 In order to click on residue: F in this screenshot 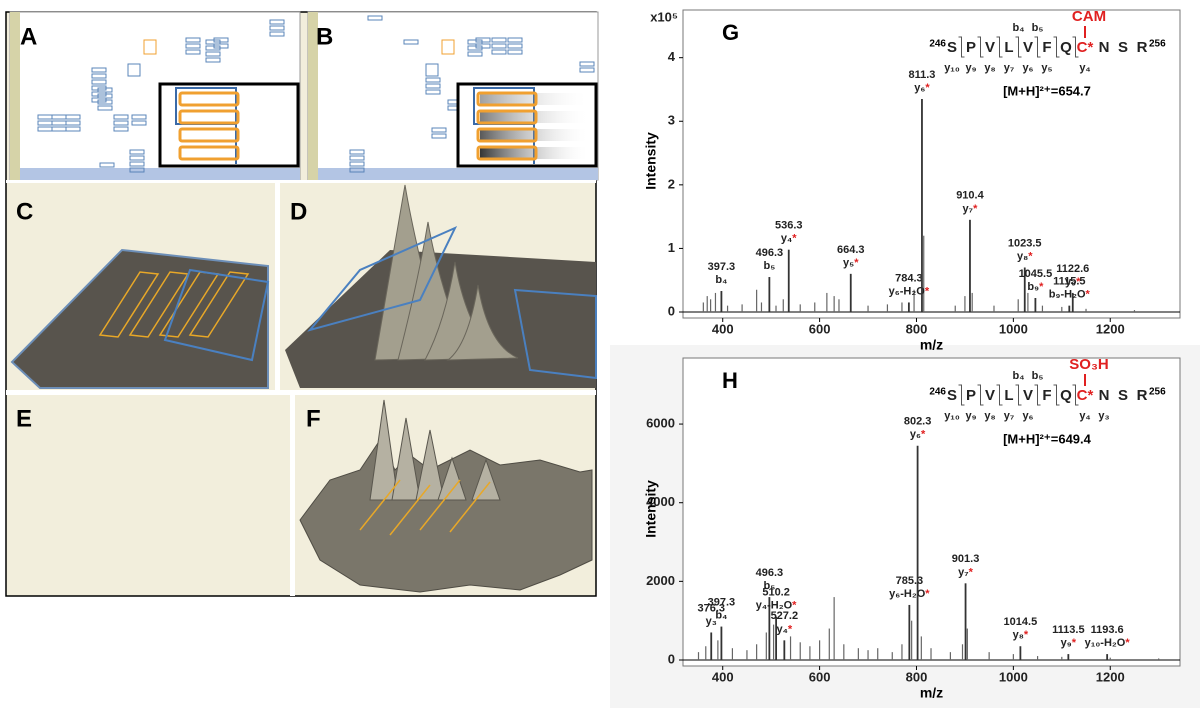, I will do `click(1046, 395)`.